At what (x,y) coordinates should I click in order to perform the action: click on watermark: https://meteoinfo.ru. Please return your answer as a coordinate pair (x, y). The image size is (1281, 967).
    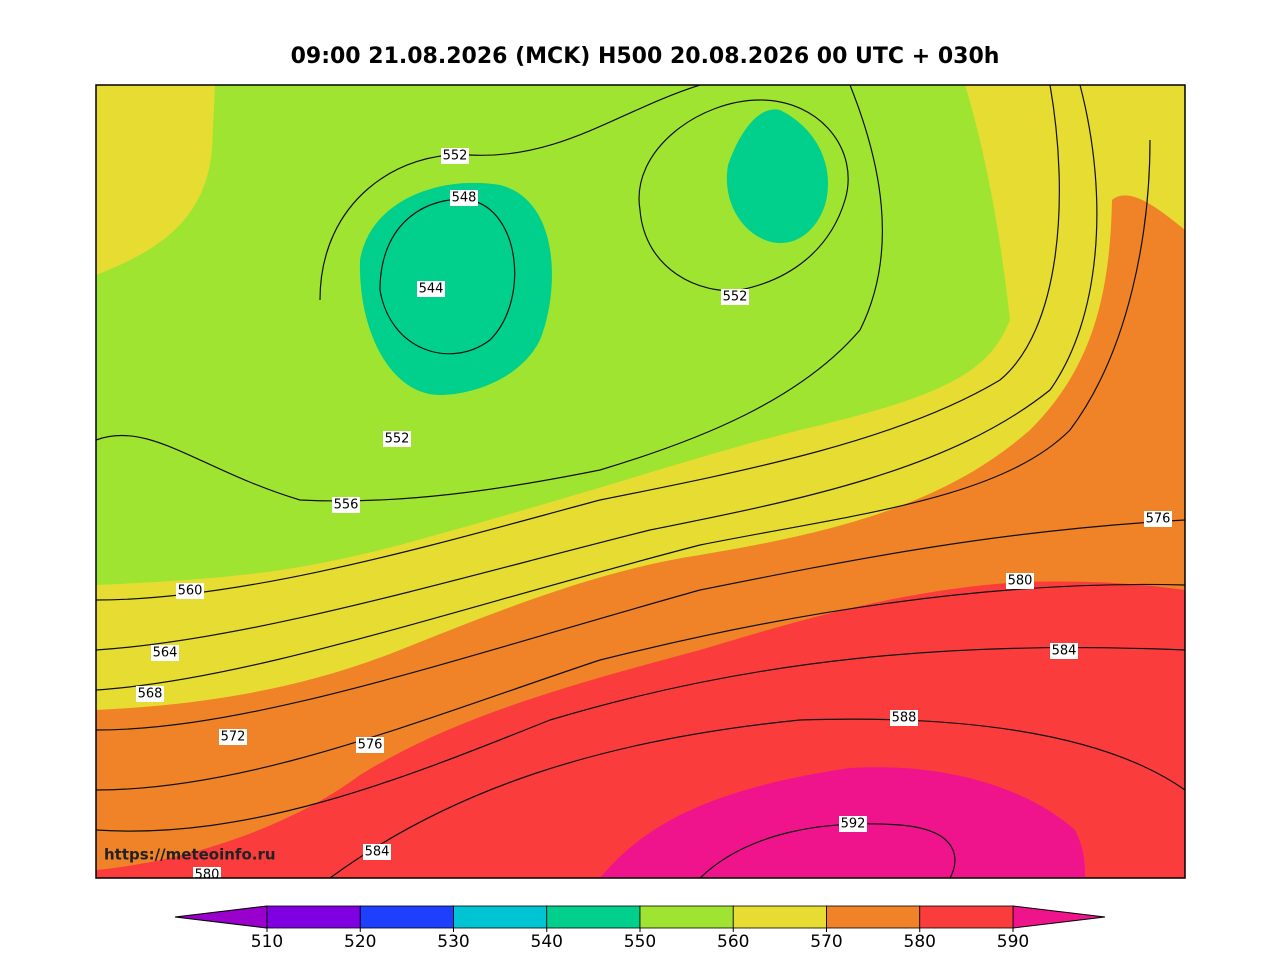
    Looking at the image, I should click on (190, 855).